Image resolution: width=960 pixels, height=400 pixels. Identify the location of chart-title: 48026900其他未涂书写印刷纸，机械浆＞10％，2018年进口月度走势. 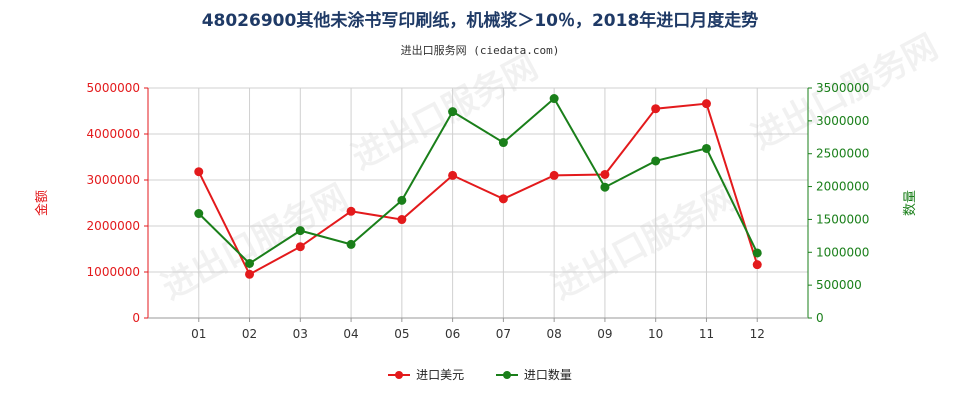
(480, 21).